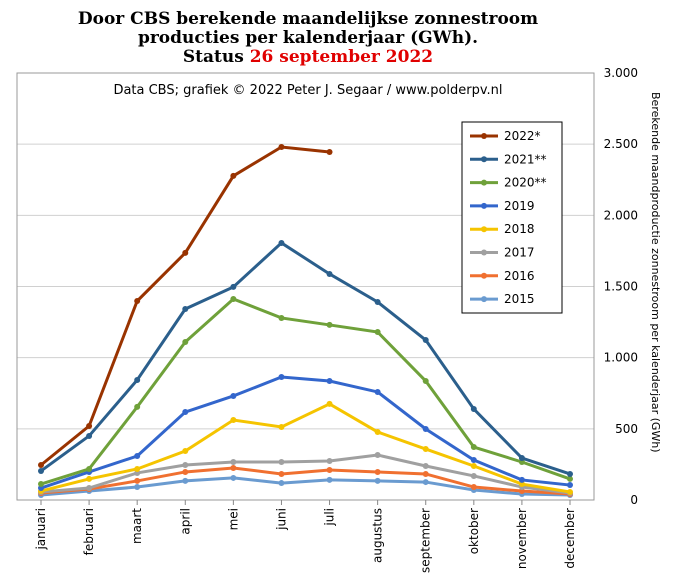  Describe the element at coordinates (41, 529) in the screenshot. I see `x-tick-label: januari` at that location.